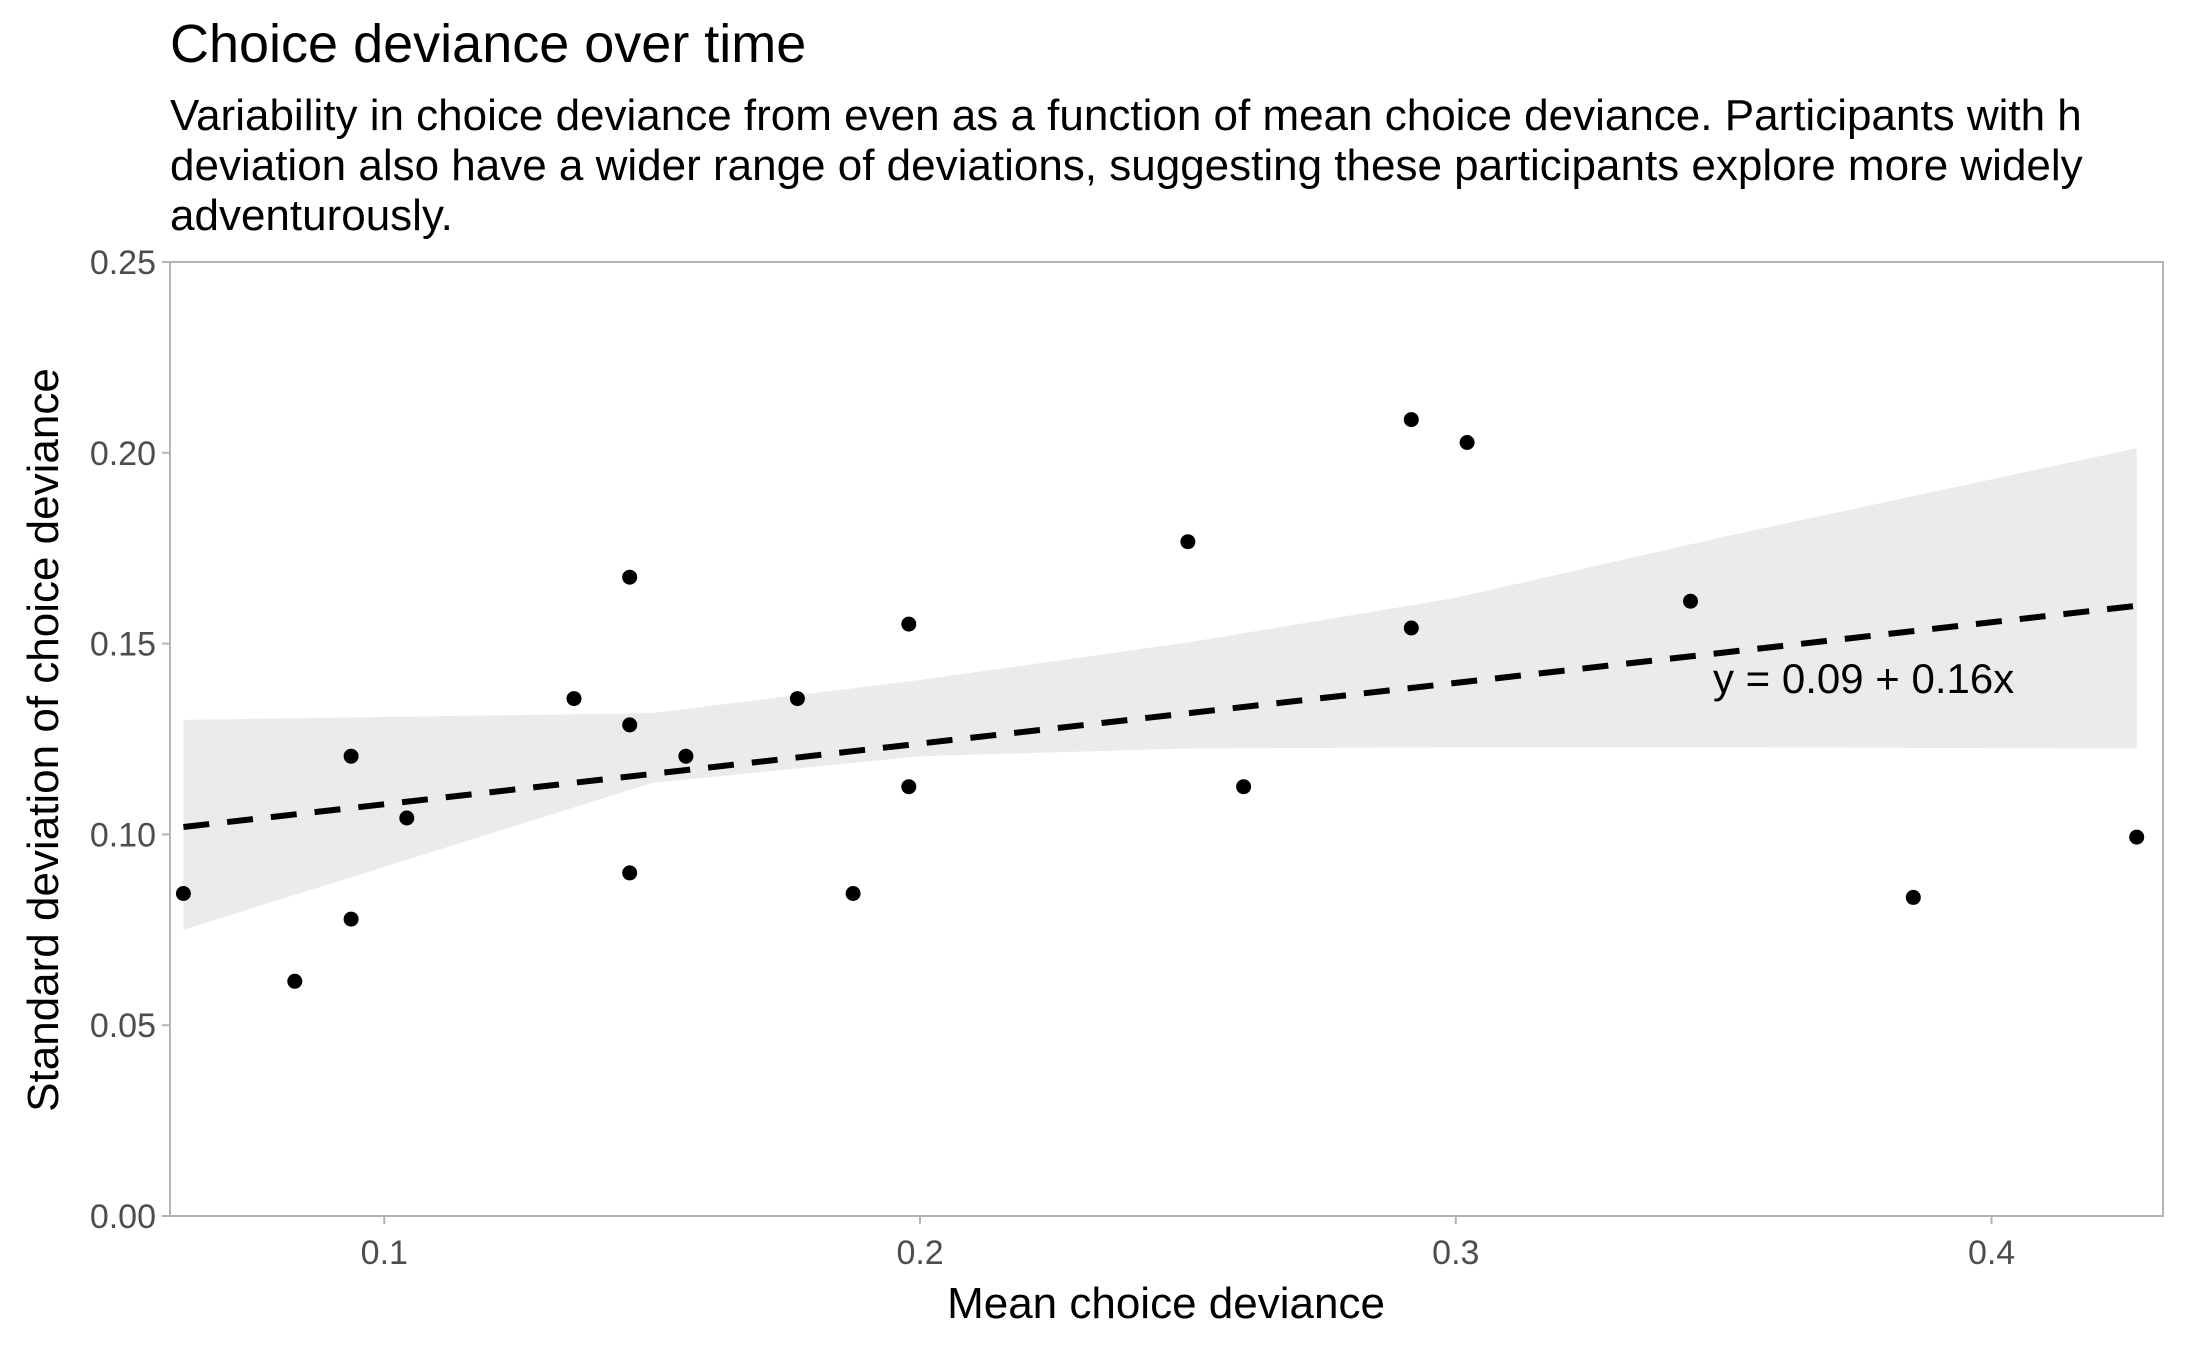 This screenshot has width=2187, height=1355. Describe the element at coordinates (1863, 678) in the screenshot. I see `fit-equation-label: y = 0.09 + 0.16x` at that location.